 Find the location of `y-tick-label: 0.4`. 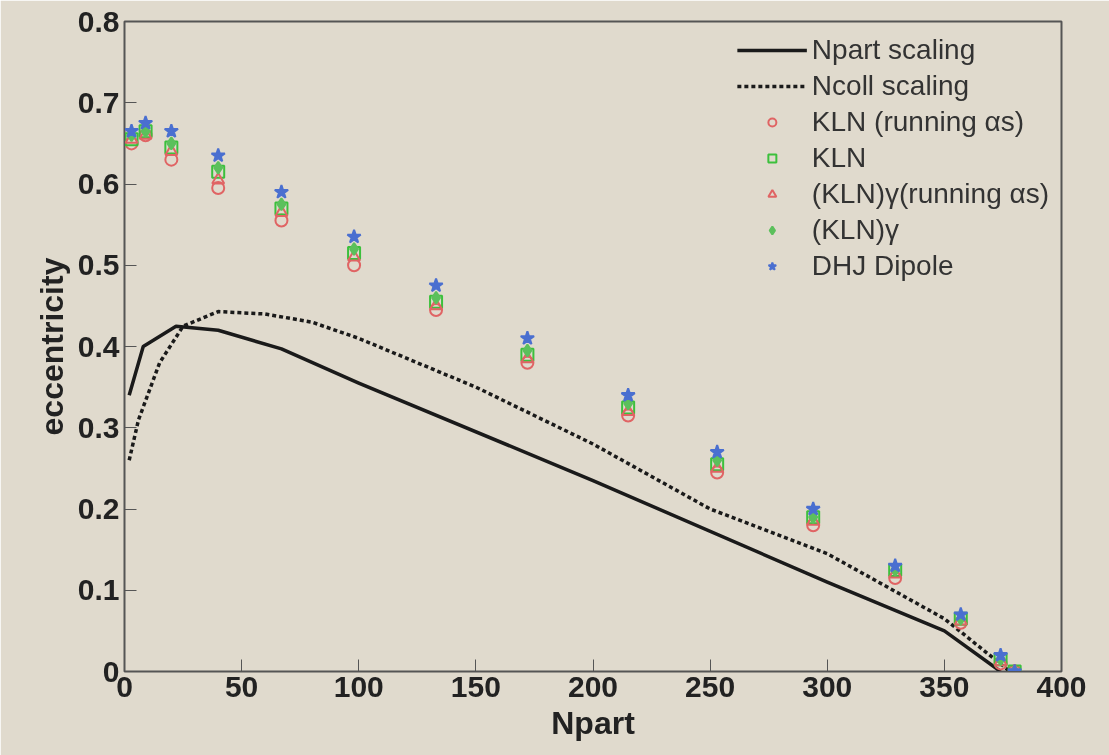

y-tick-label: 0.4 is located at coordinates (98, 346).